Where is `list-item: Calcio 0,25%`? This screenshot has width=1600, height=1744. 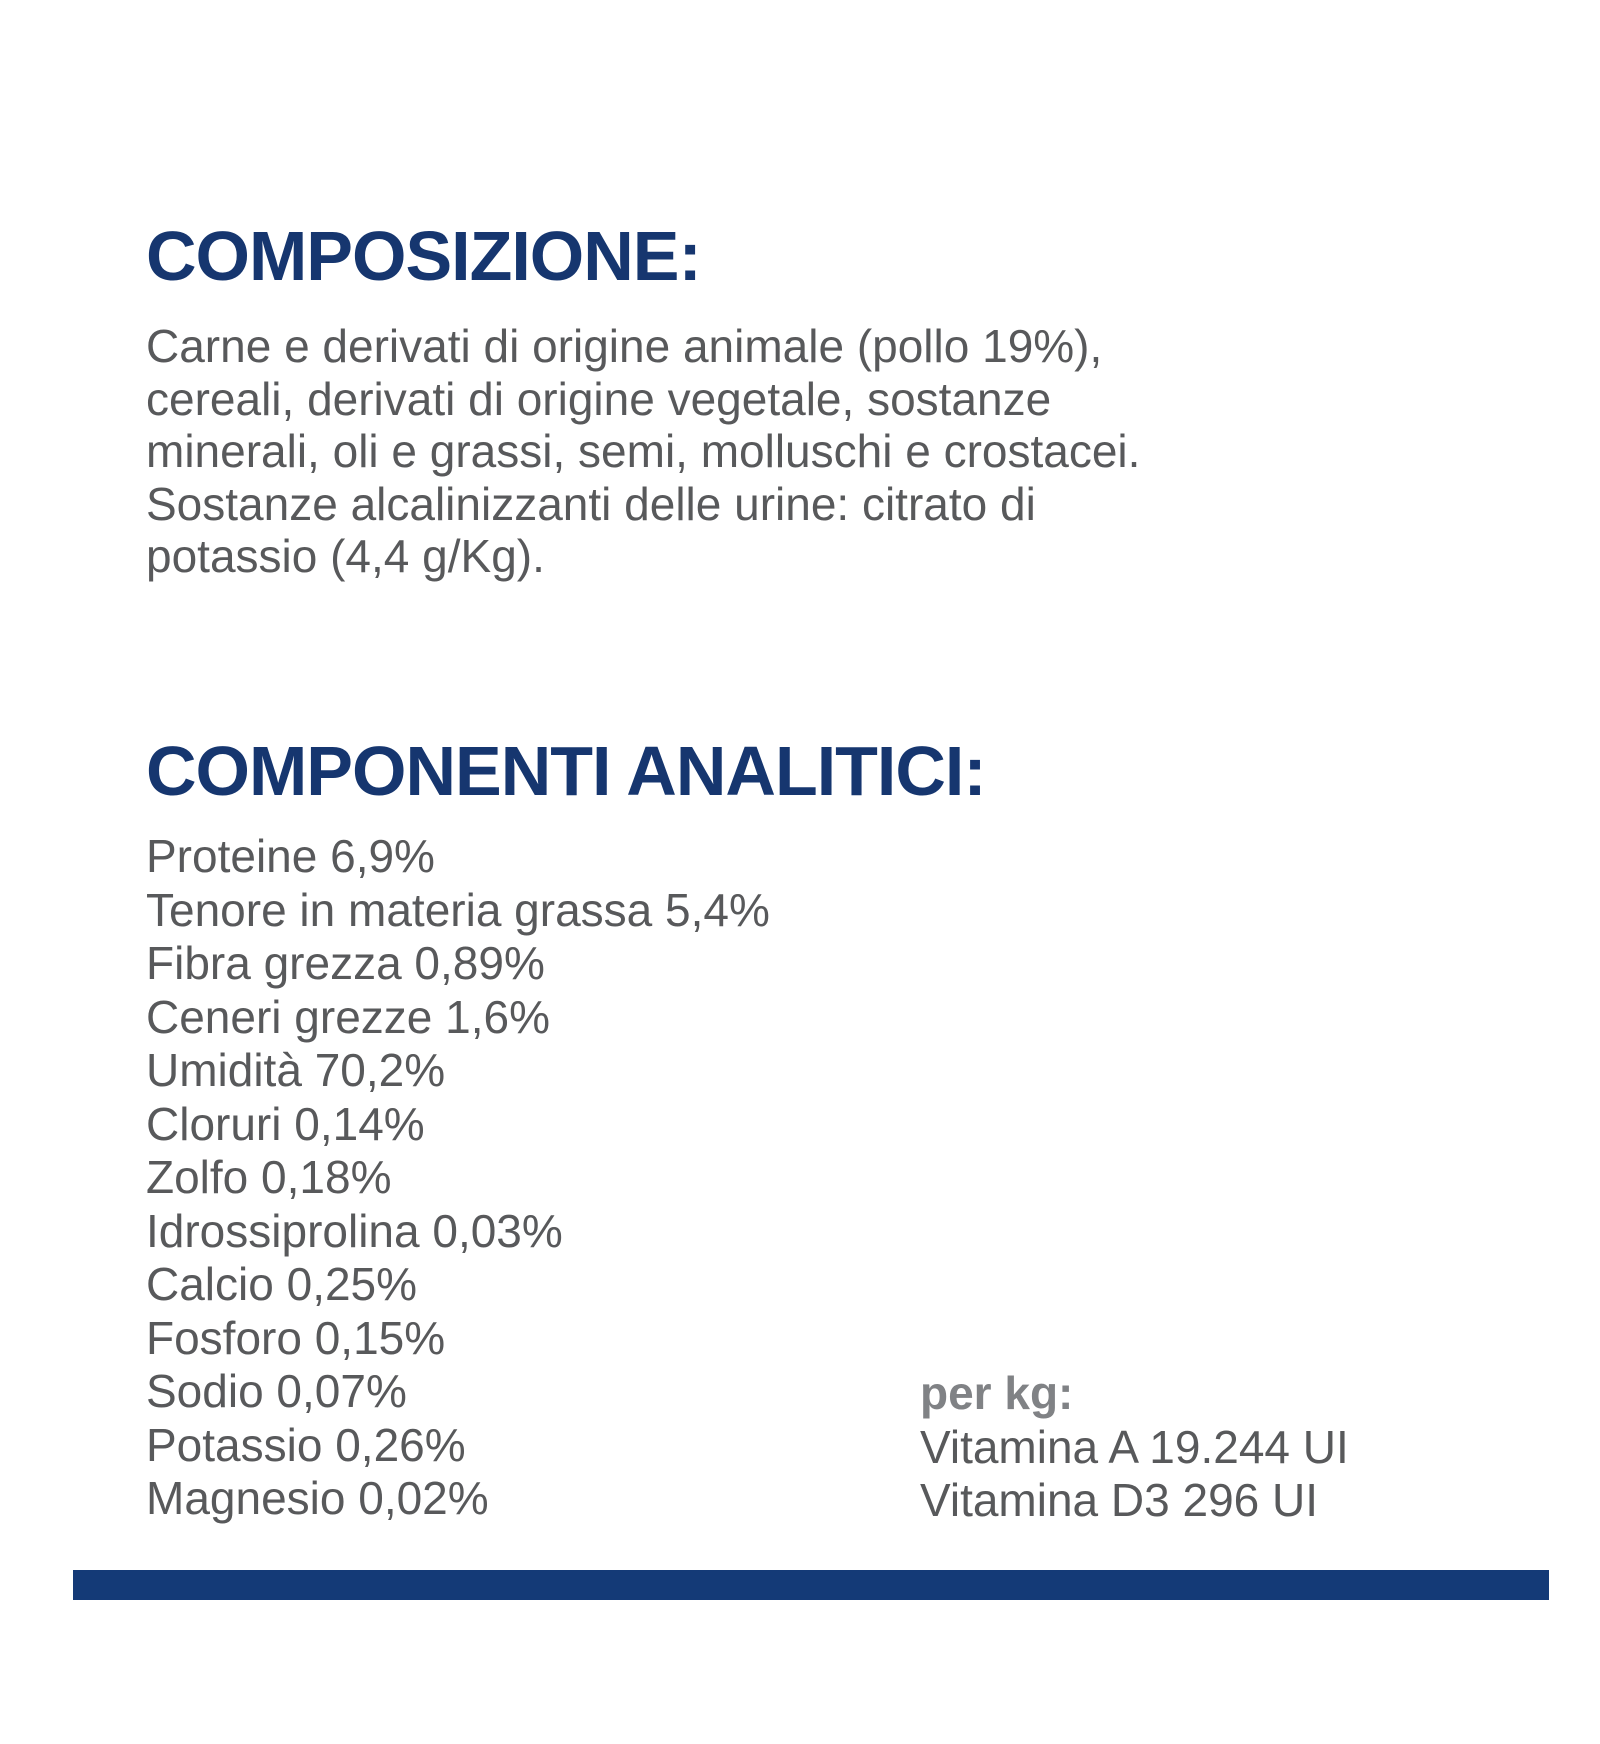
list-item: Calcio 0,25% is located at coordinates (282, 1284).